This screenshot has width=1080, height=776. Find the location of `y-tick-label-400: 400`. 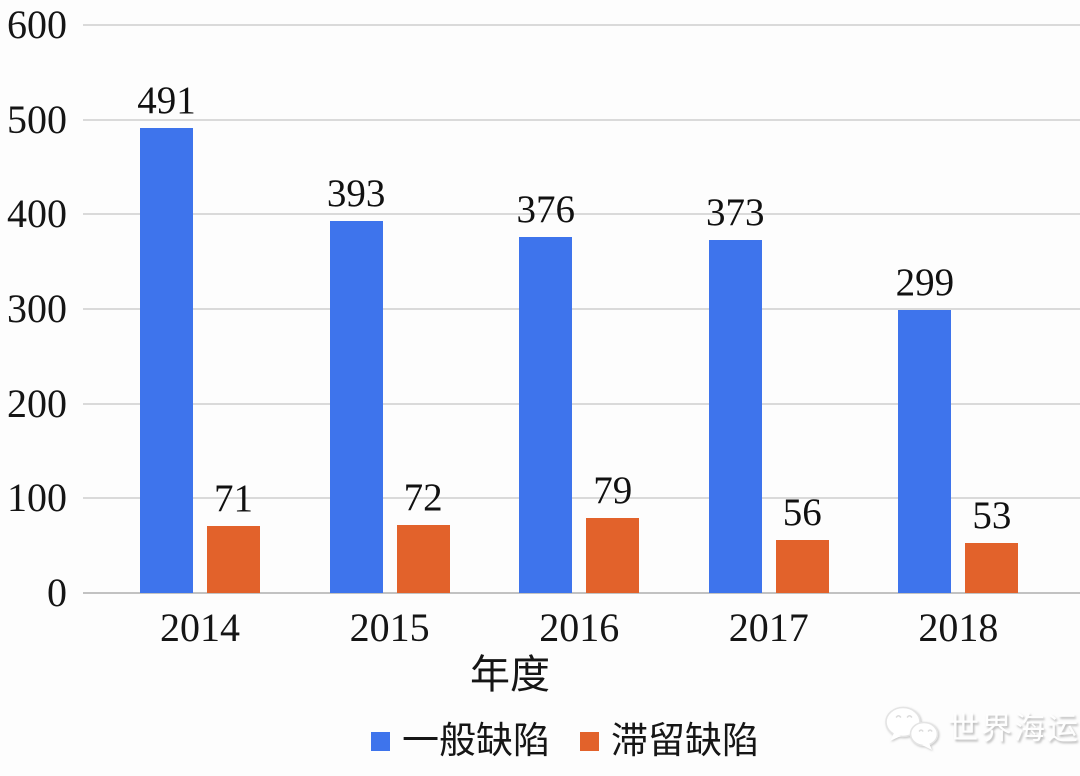

y-tick-label-400: 400 is located at coordinates (37, 214).